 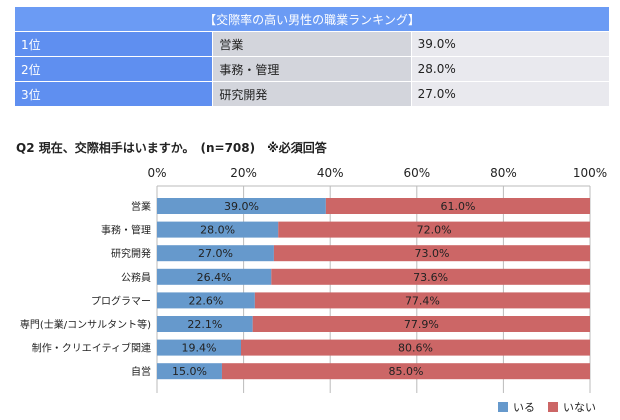 I want to click on ranking-rank: 3位, so click(x=113, y=94).